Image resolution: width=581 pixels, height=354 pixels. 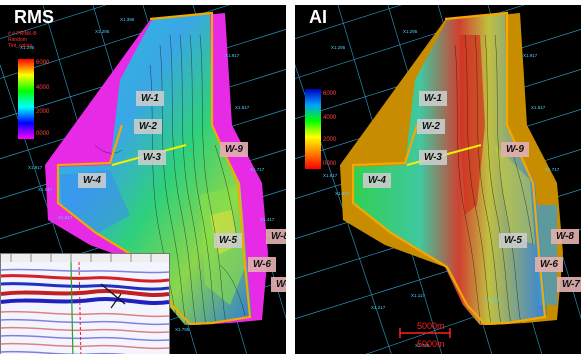 What do you see at coordinates (330, 140) in the screenshot?
I see `ai-colorbar-tick: 2000` at bounding box center [330, 140].